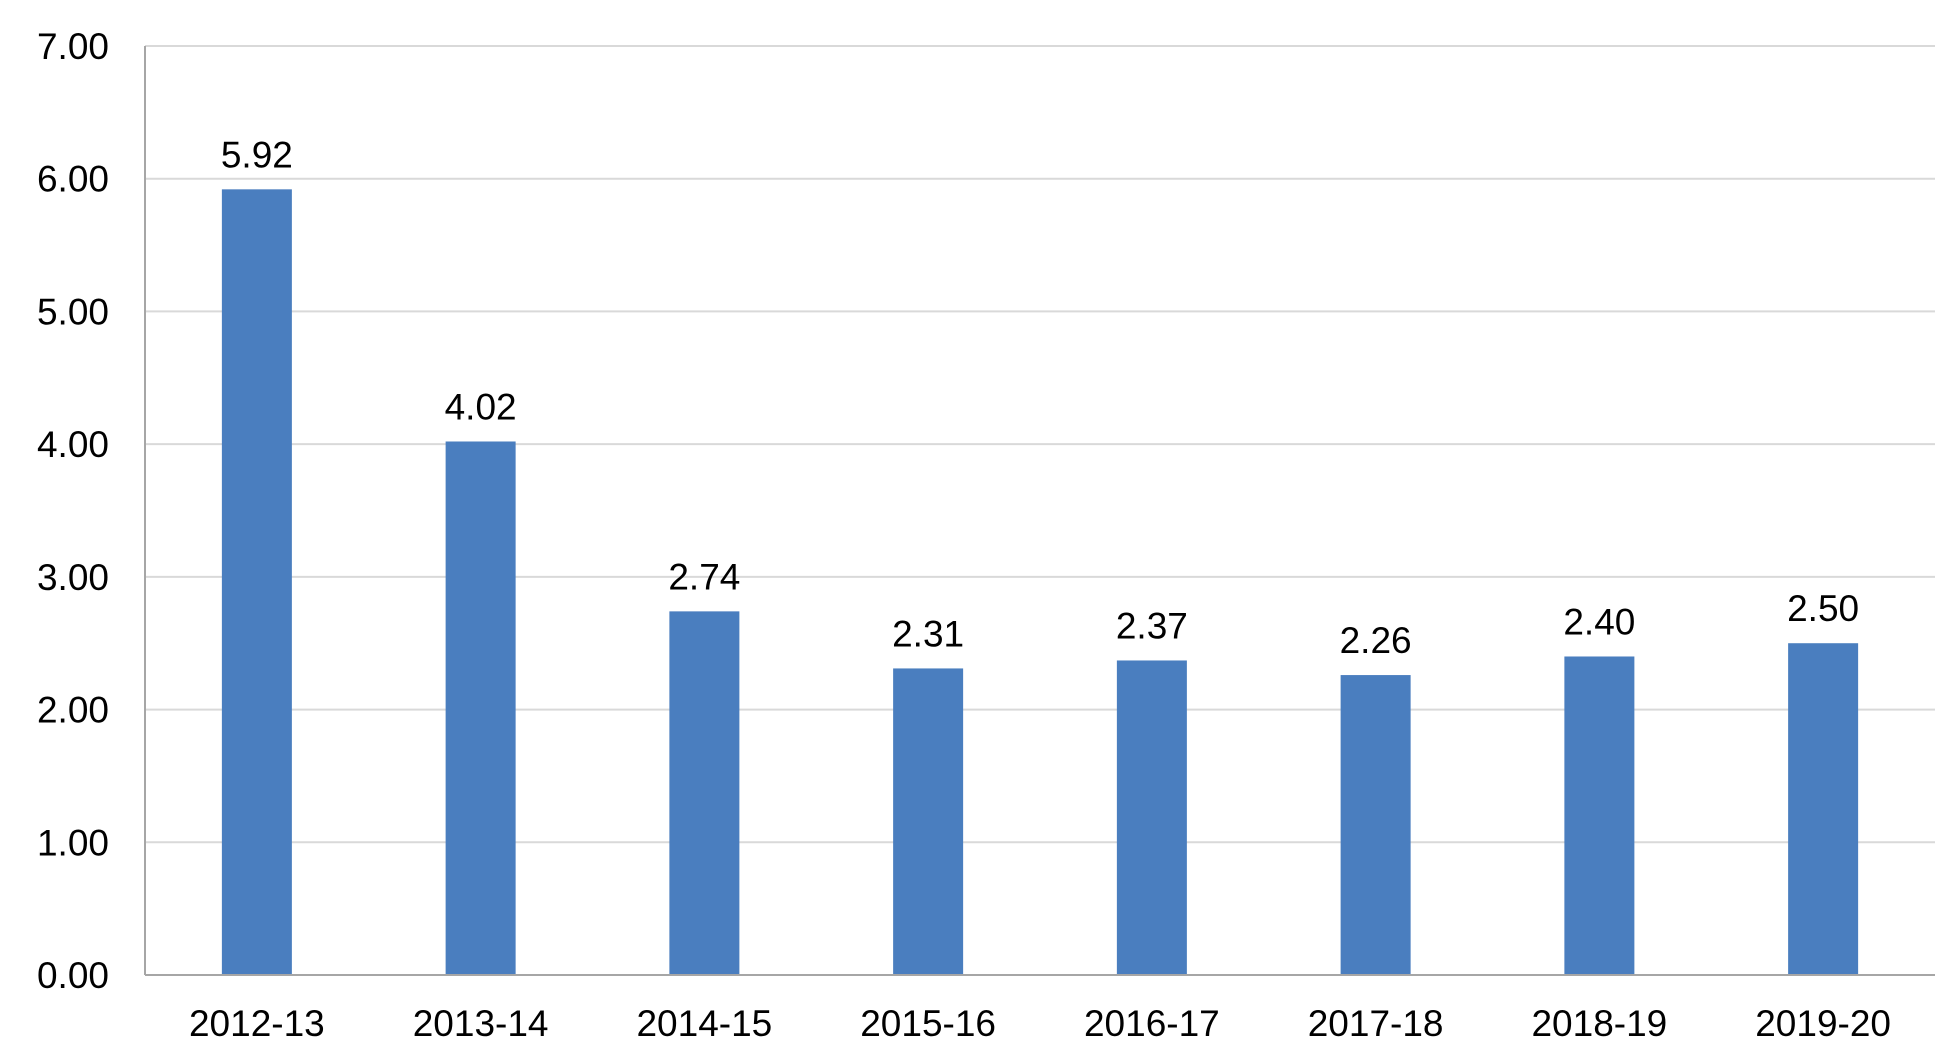 The image size is (1953, 1060). What do you see at coordinates (1152, 625) in the screenshot?
I see `data-label: 2.37` at bounding box center [1152, 625].